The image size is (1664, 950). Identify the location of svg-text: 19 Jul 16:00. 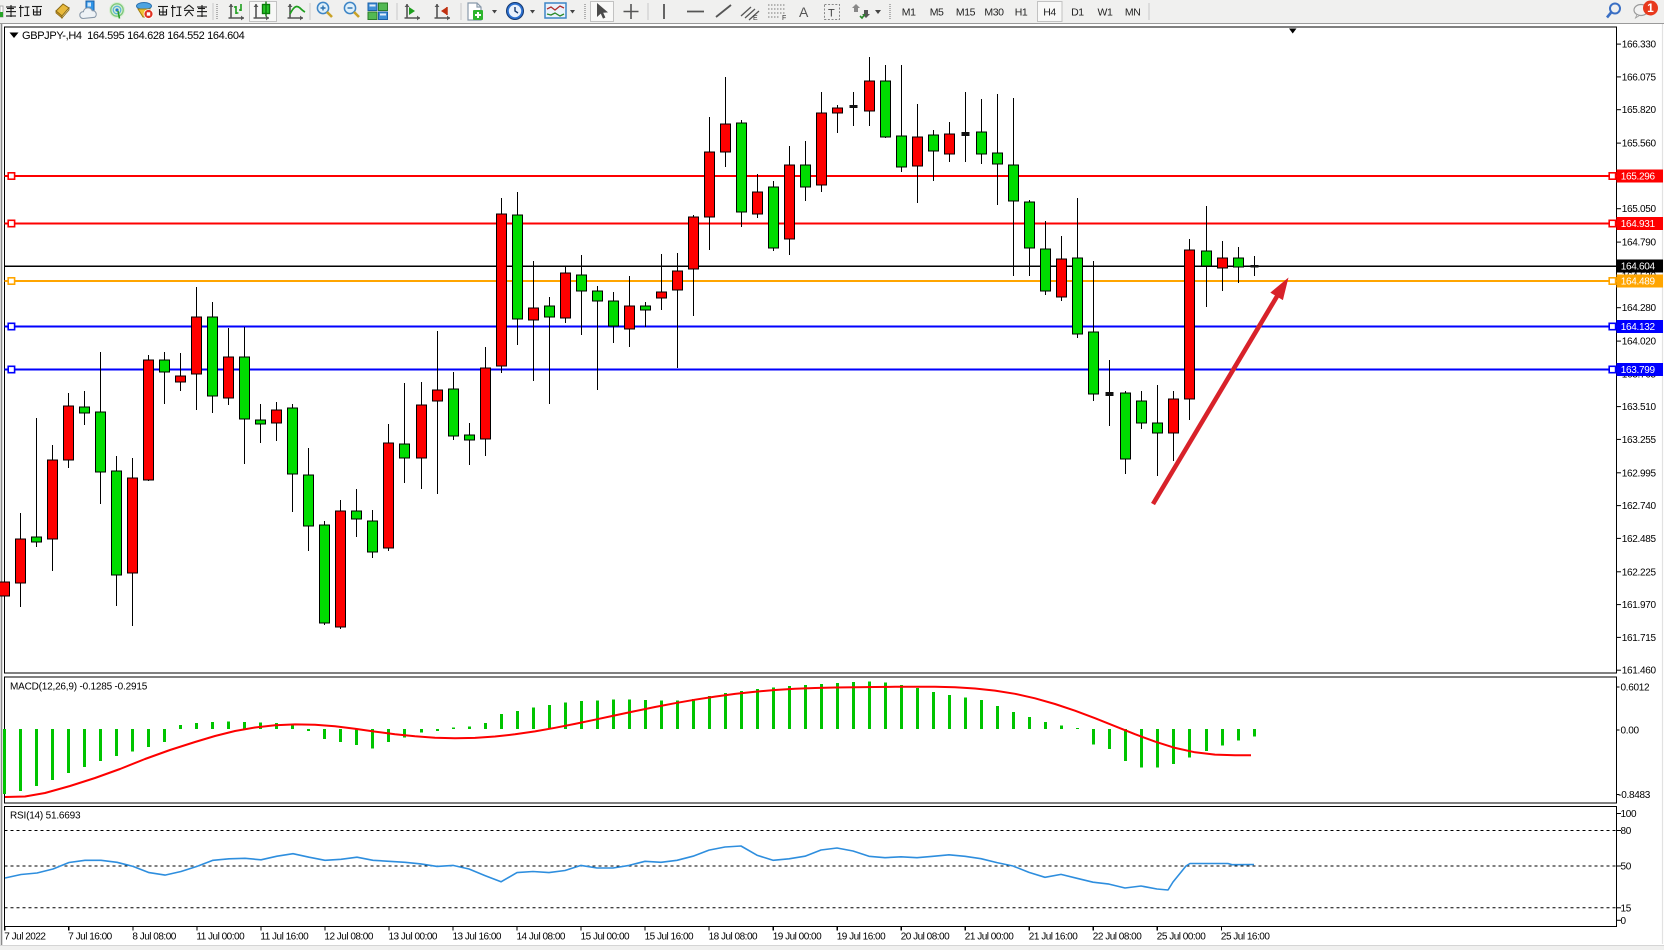
(861, 937).